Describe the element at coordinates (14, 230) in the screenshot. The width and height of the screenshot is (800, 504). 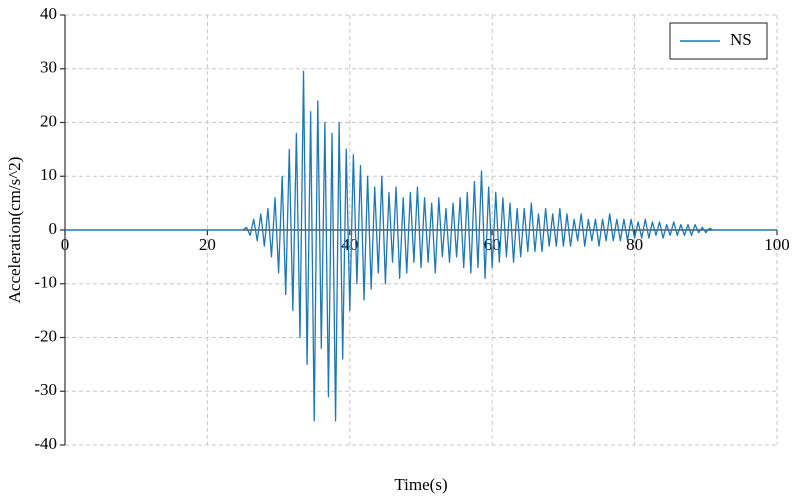
I see `y-axis-label: Acceleration(cm/s^2)` at that location.